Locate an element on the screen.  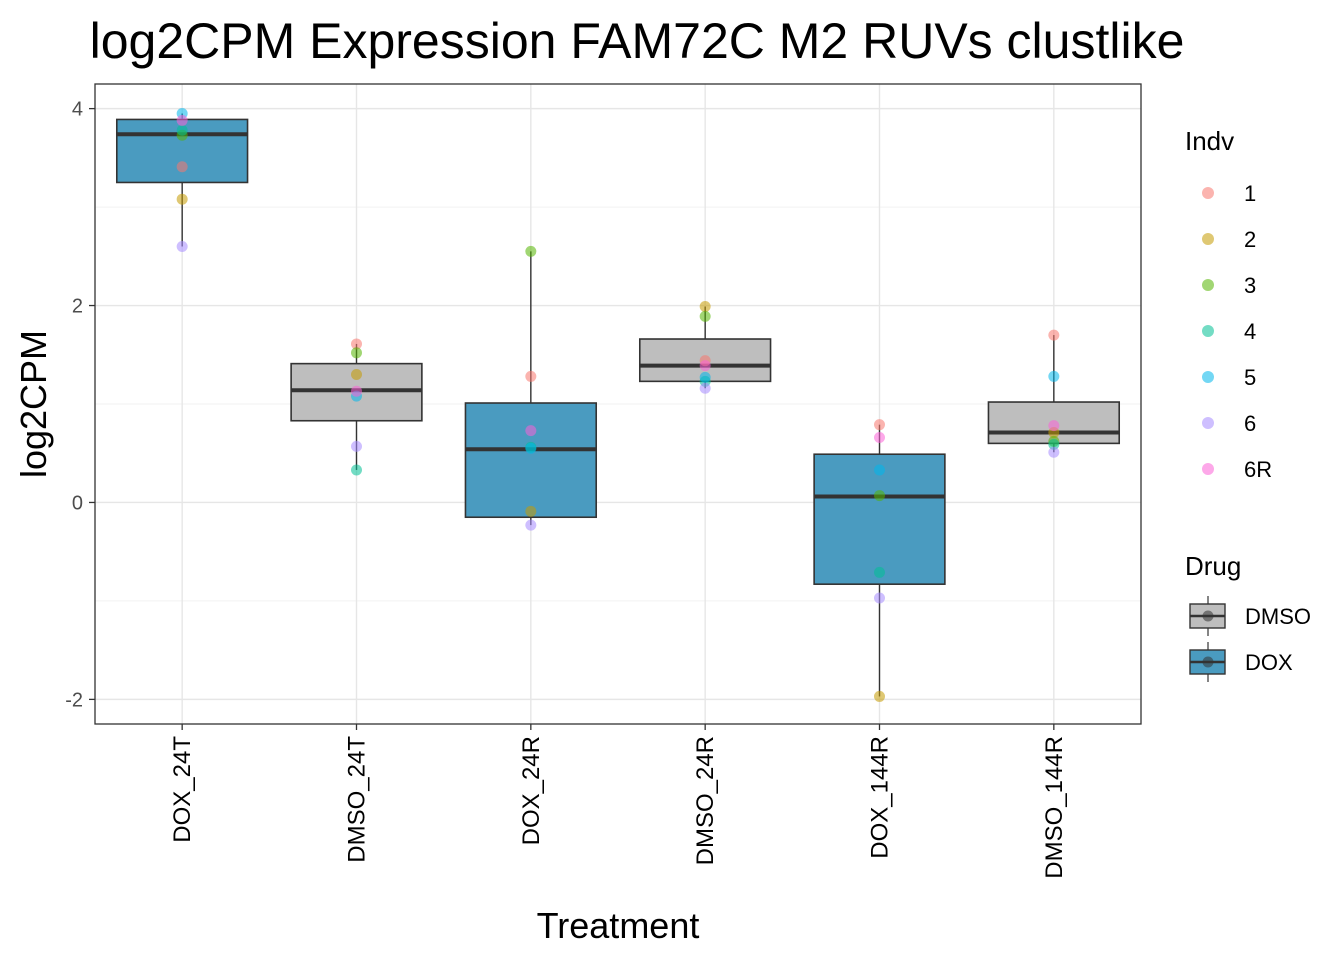
y-tick-label: 0 is located at coordinates (77, 503).